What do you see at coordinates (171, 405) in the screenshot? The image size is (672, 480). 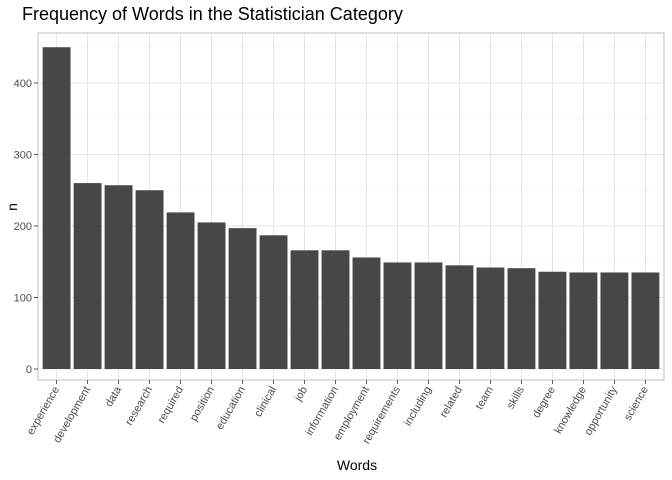 I see `x-tick-label-required: required` at bounding box center [171, 405].